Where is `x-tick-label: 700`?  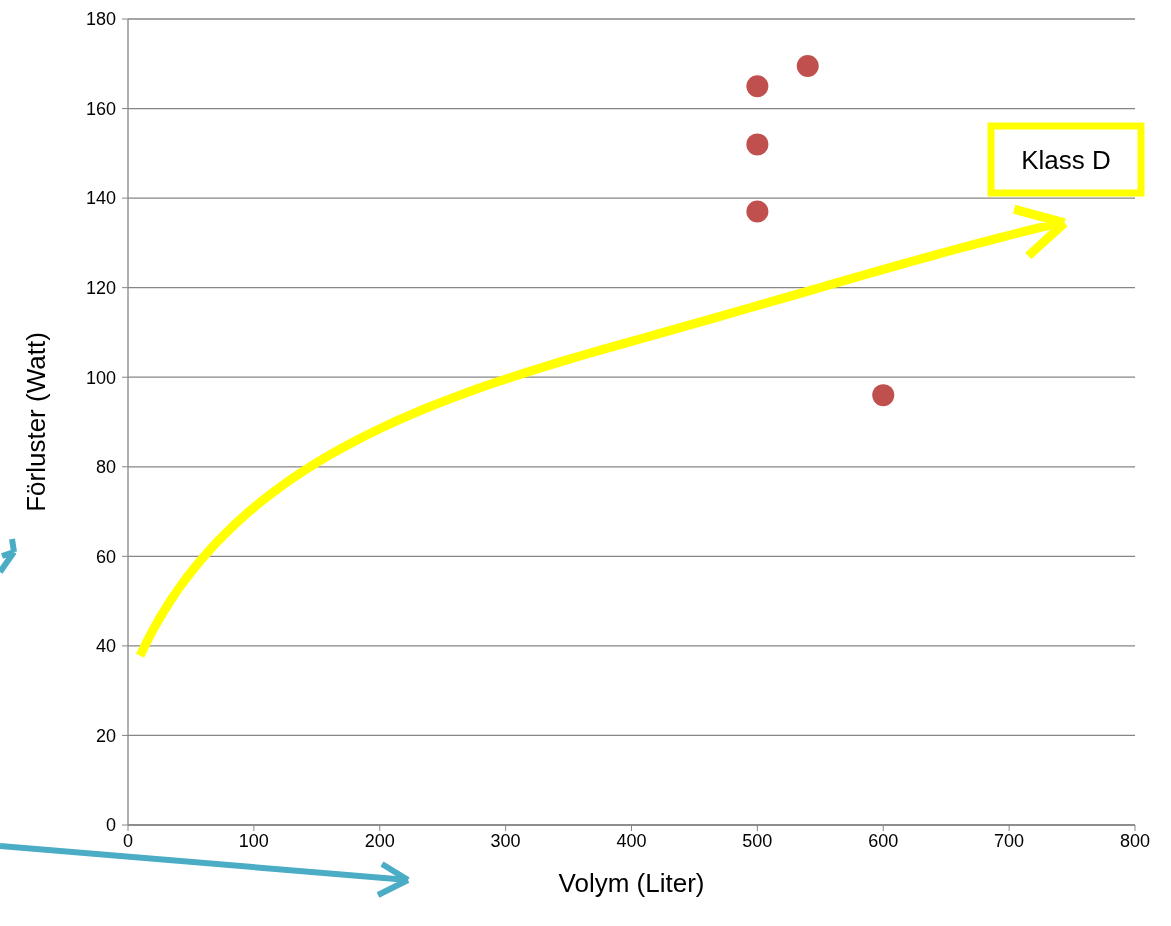 x-tick-label: 700 is located at coordinates (1009, 841).